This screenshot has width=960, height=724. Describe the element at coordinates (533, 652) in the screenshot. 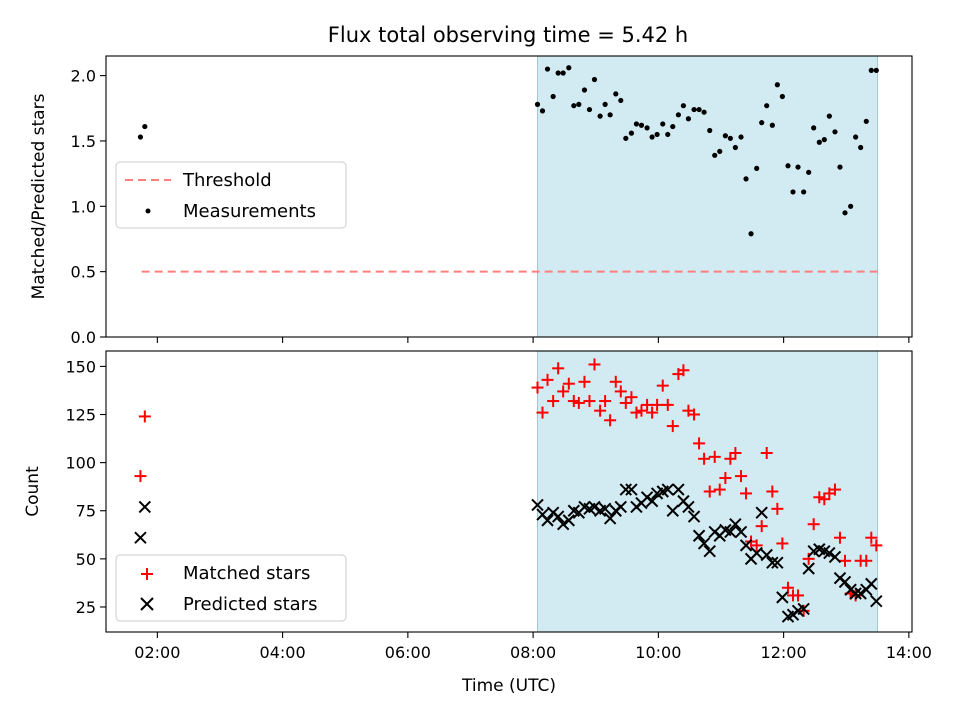

I see `x-tick-label: 08:00` at that location.